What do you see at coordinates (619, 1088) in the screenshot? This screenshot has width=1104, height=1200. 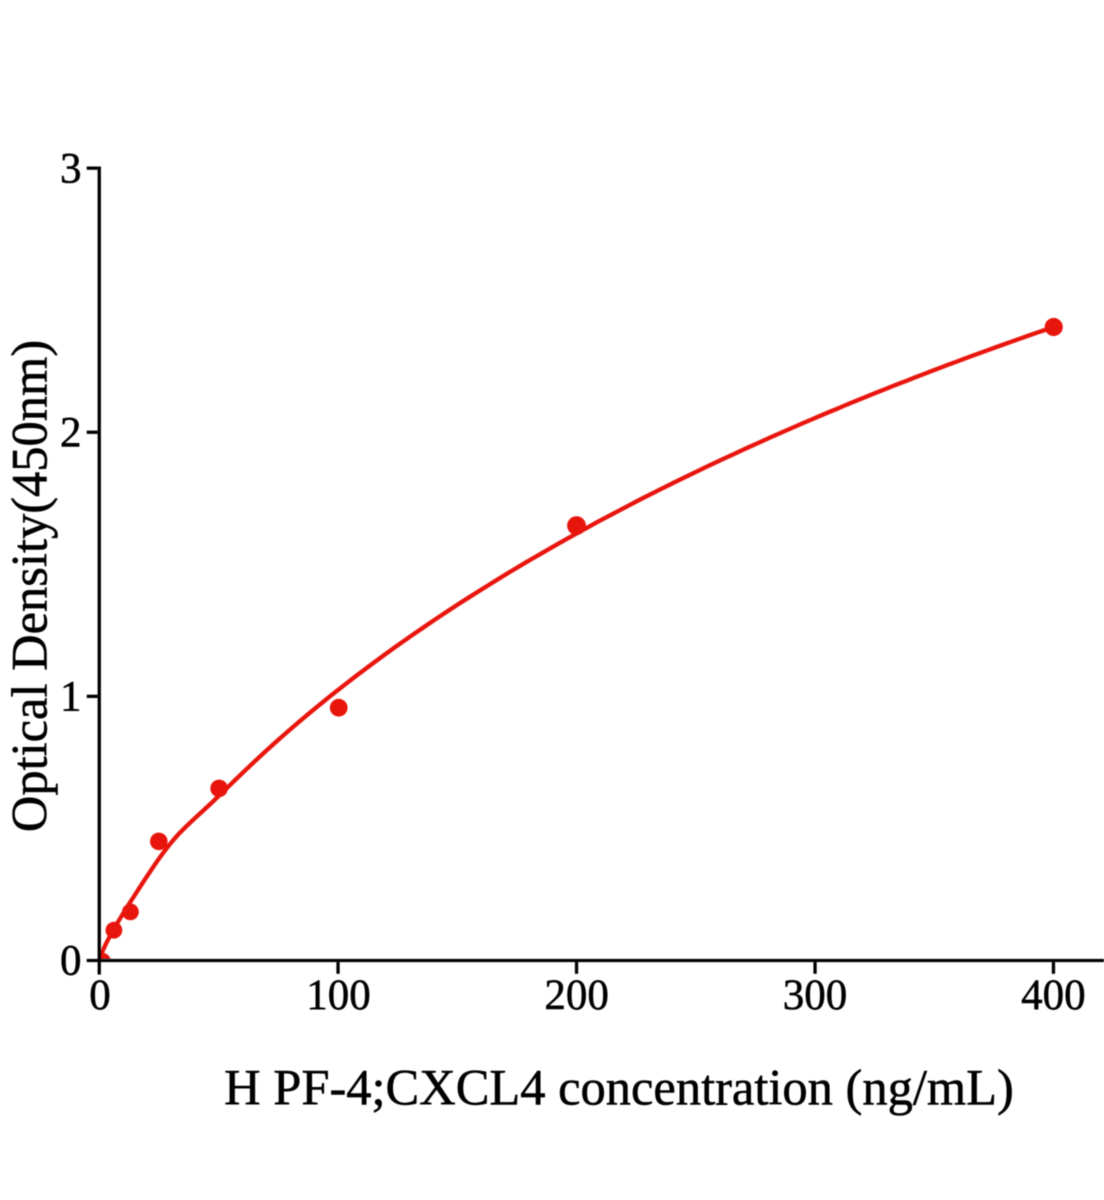 I see `svg-text:H PF-4;CXCL4 concentration (ng: H PF-4;CXCL4 concentration (ng/mL)` at bounding box center [619, 1088].